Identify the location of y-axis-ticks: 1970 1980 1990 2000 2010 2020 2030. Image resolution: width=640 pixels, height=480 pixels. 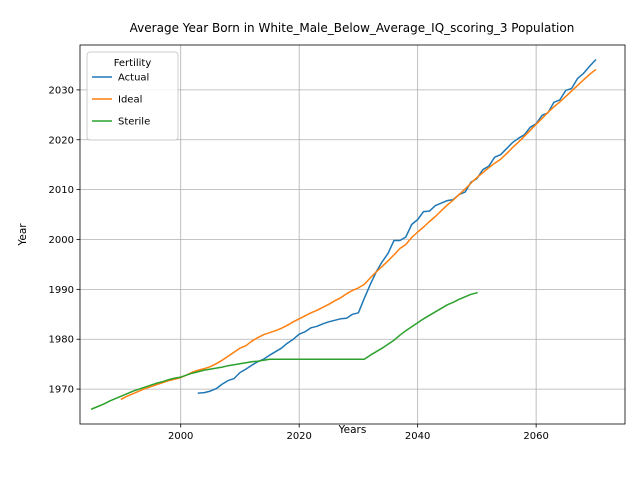
(64, 240).